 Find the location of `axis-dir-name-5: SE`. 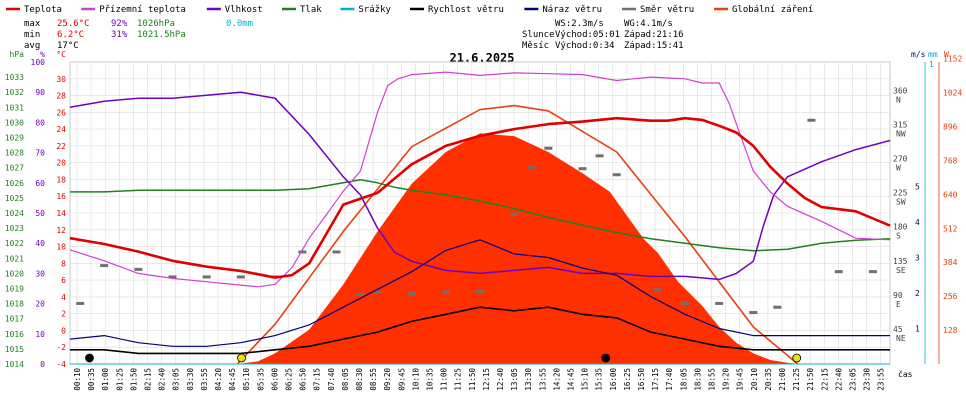

axis-dir-name-5: SE is located at coordinates (901, 270).